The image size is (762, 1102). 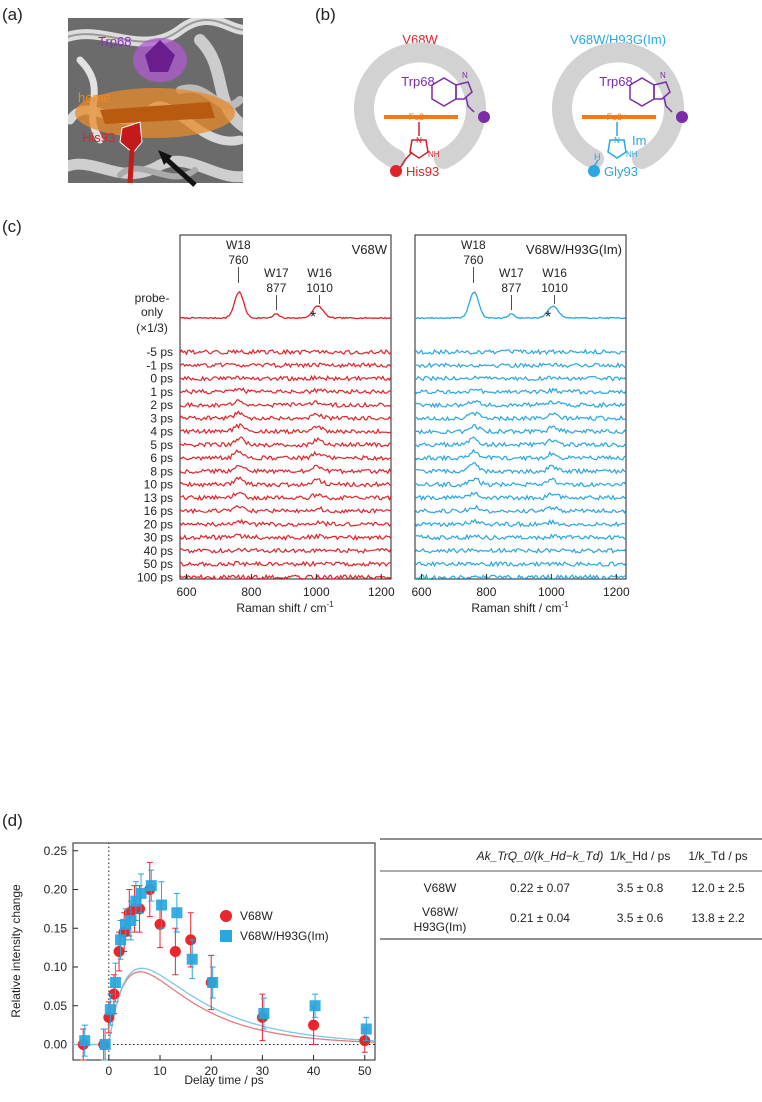 What do you see at coordinates (56, 967) in the screenshot?
I see `kin-ytick-label: 0.10` at bounding box center [56, 967].